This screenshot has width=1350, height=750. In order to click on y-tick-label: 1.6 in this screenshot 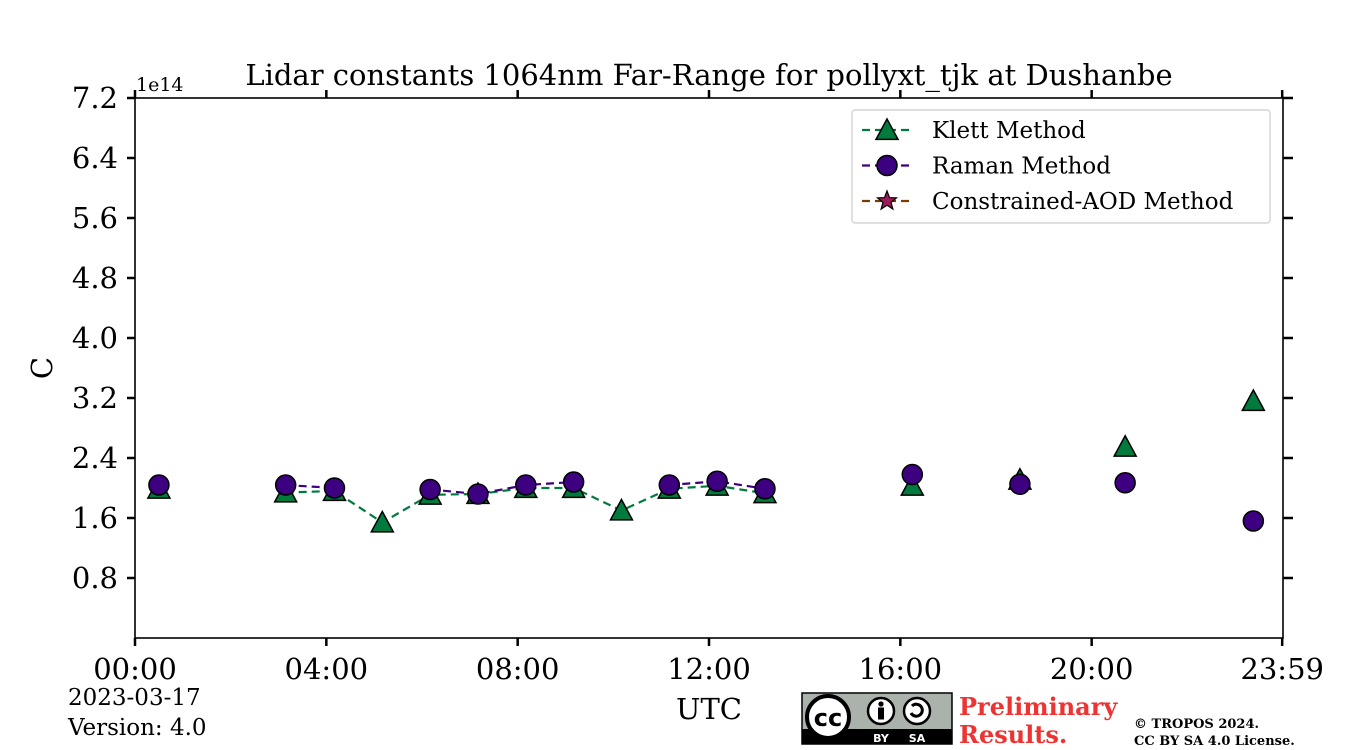, I will do `click(95, 518)`.